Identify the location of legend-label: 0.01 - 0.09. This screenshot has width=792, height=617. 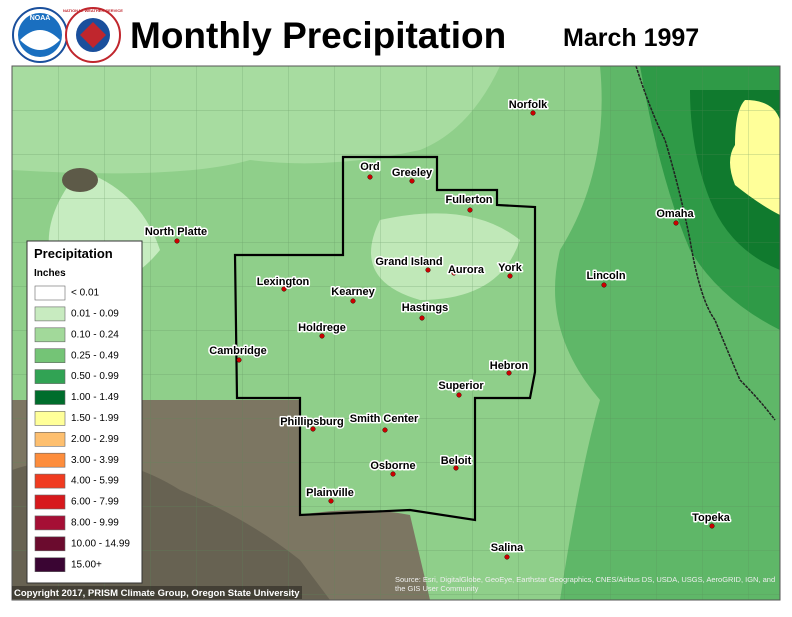
(95, 314).